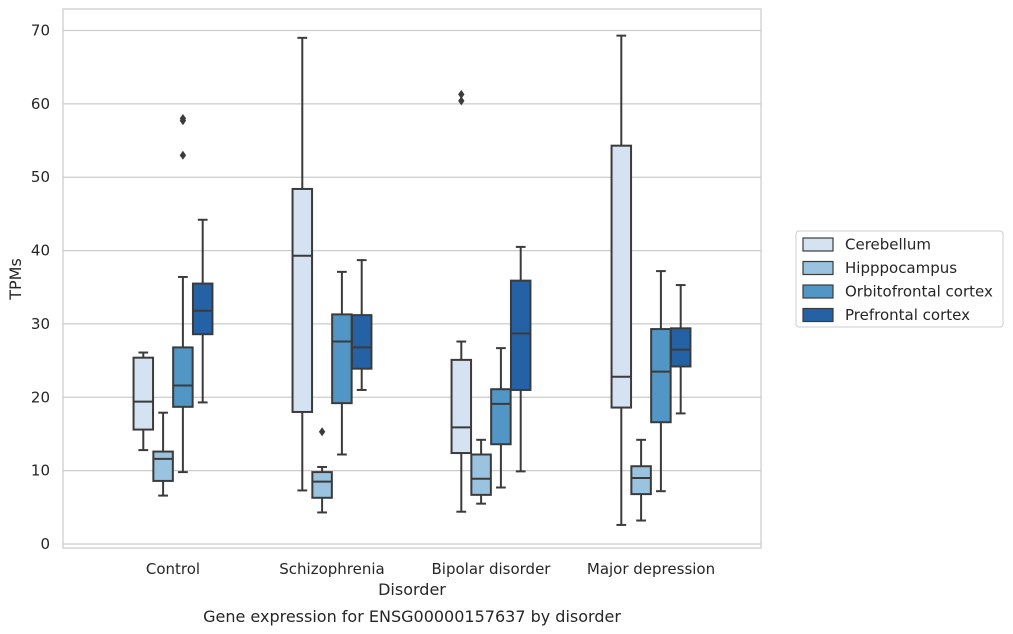 This screenshot has width=1013, height=634. What do you see at coordinates (40, 104) in the screenshot?
I see `y-tick-label: 60` at bounding box center [40, 104].